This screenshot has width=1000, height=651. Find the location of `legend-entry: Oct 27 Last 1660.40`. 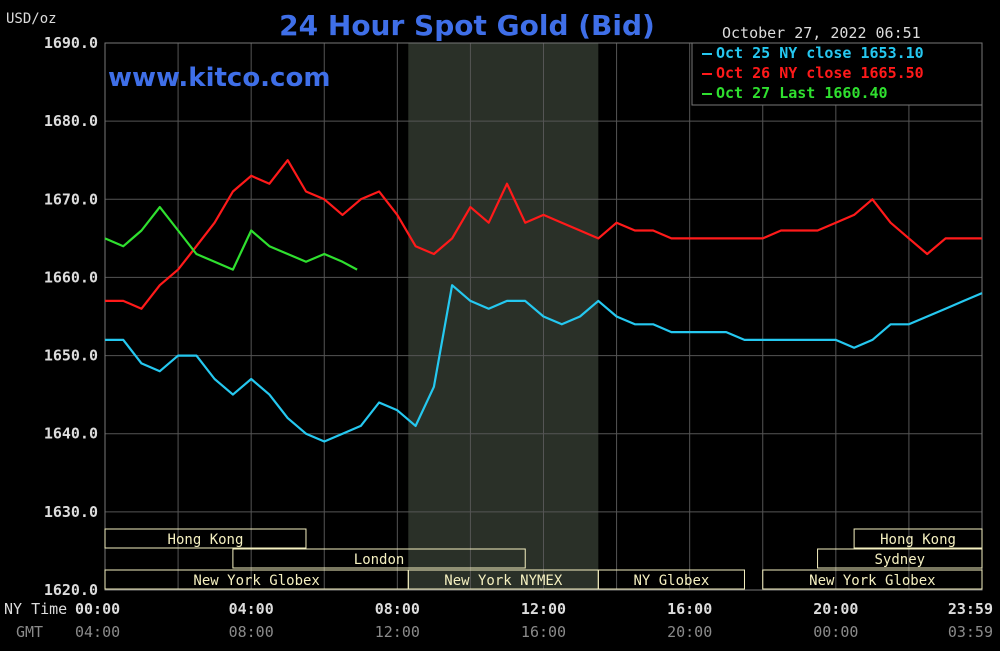

legend-entry: Oct 27 Last 1660.40 is located at coordinates (802, 93).